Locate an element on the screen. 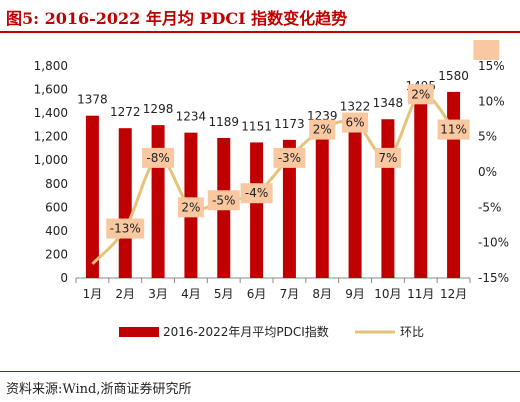 This screenshot has height=402, width=520. pct-label: -3% is located at coordinates (289, 158).